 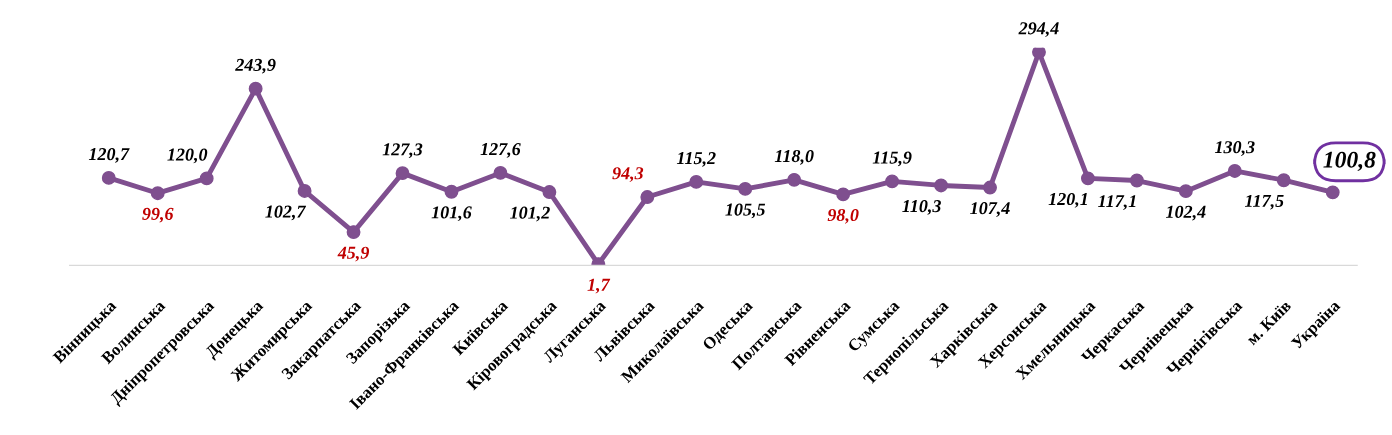 I want to click on data-label: 101,6, so click(x=451, y=214).